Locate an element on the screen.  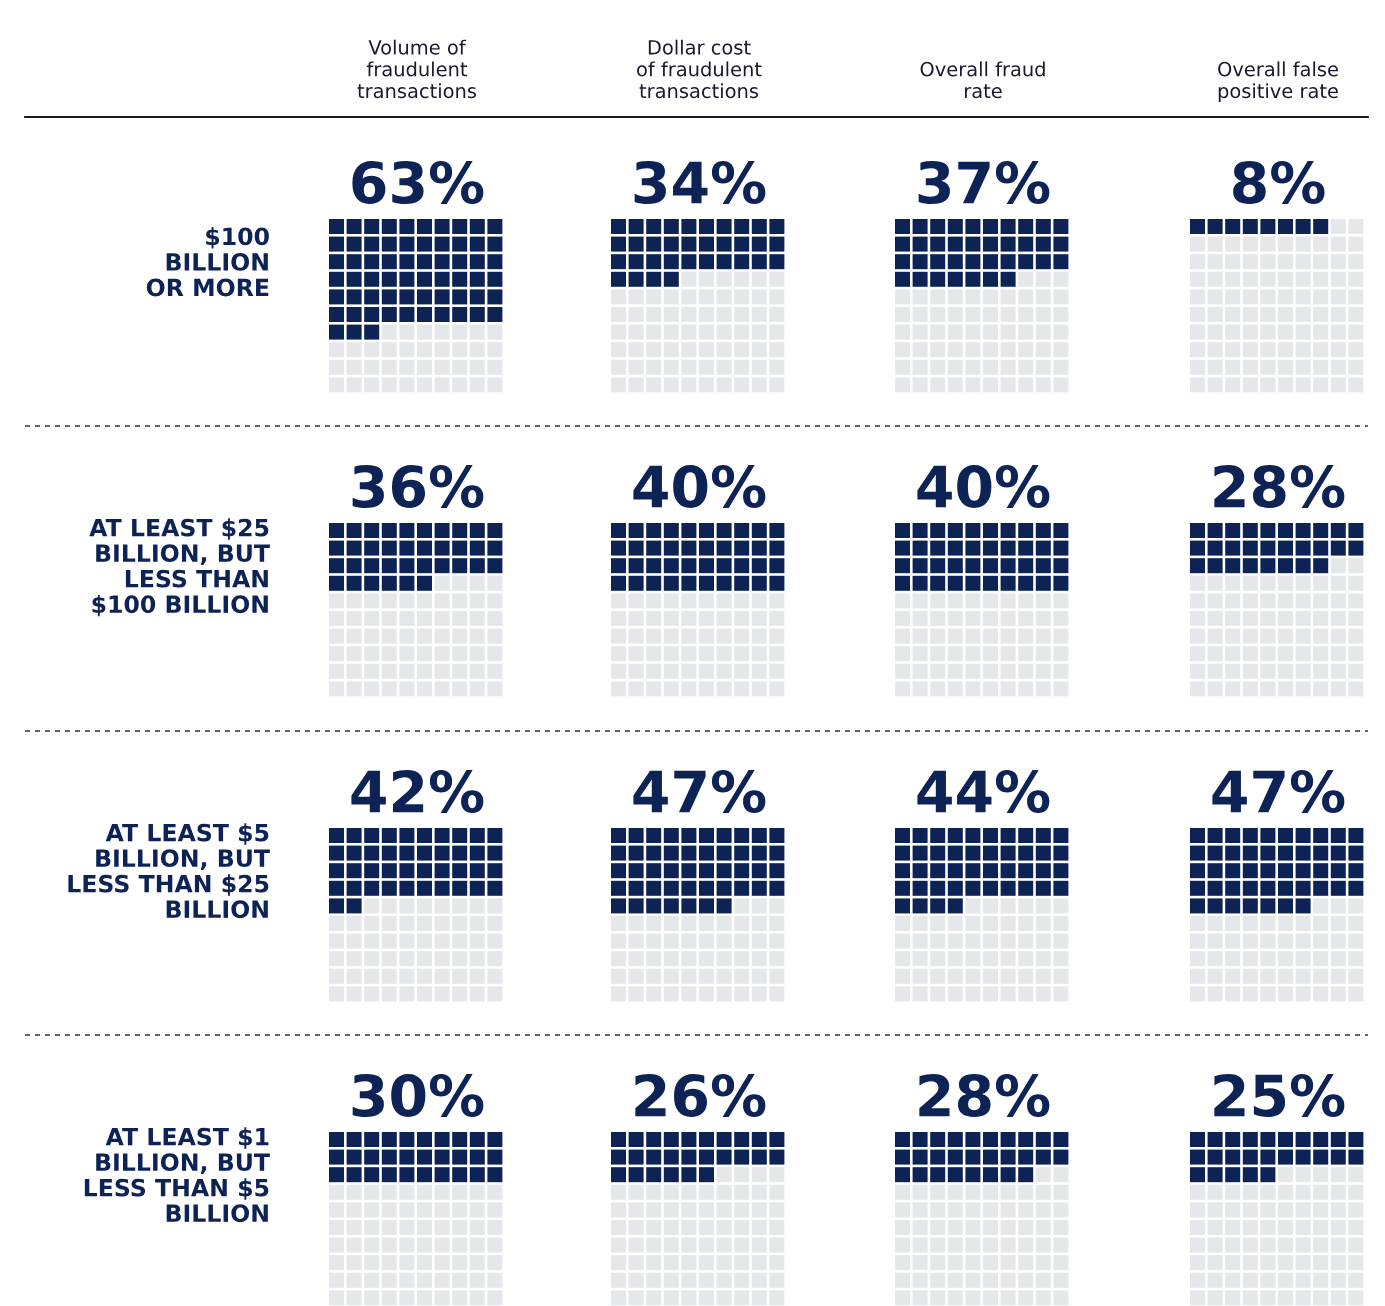
legend-label: AT LEAST $5 BILLION, BUT LESS THAN $25 BILLION is located at coordinates (169, 871).